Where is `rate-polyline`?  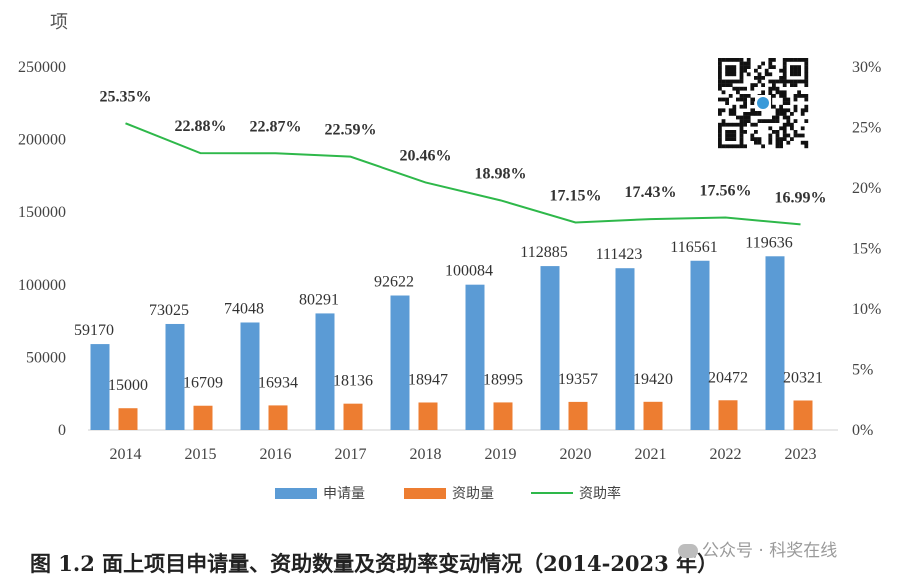
rate-polyline is located at coordinates (463, 174).